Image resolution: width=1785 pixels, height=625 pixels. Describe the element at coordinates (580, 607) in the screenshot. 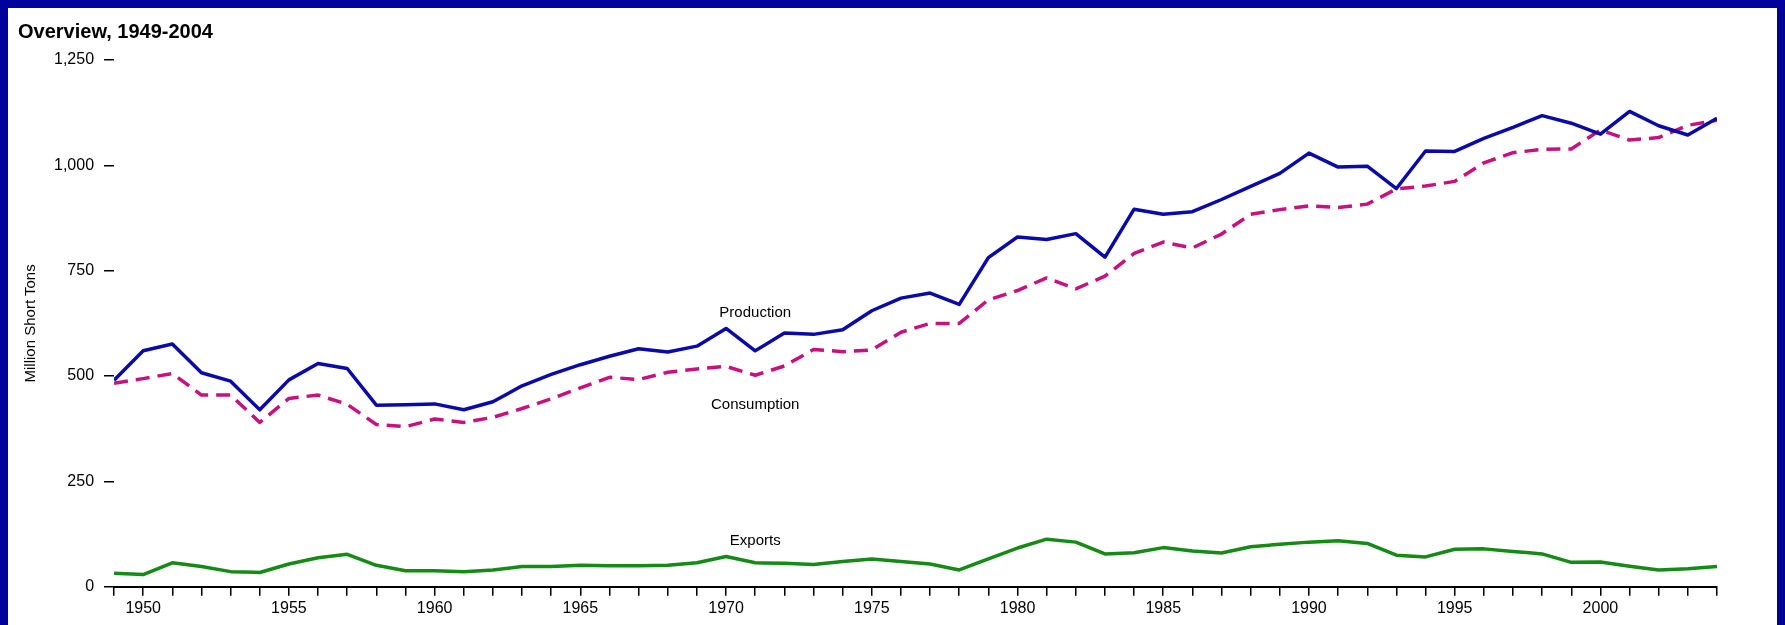

I see `x-tick-label: 1965` at that location.